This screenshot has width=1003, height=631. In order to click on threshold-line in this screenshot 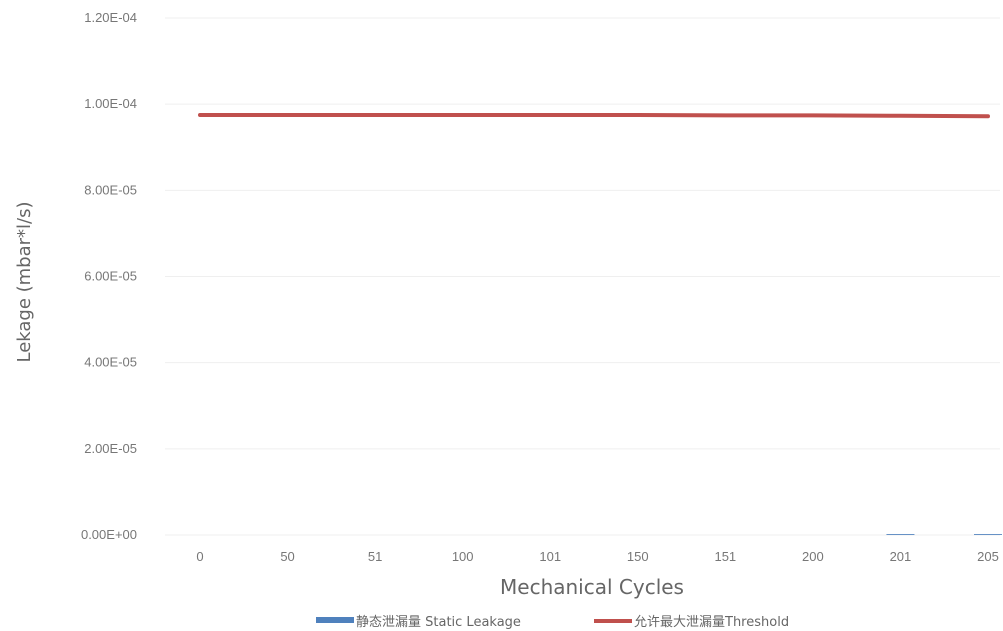, I will do `click(594, 115)`.